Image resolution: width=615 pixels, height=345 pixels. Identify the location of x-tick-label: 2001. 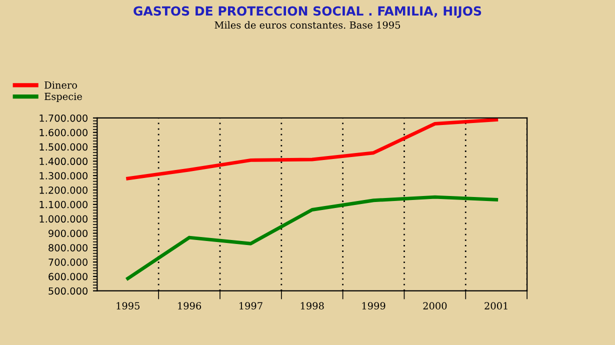
(496, 306).